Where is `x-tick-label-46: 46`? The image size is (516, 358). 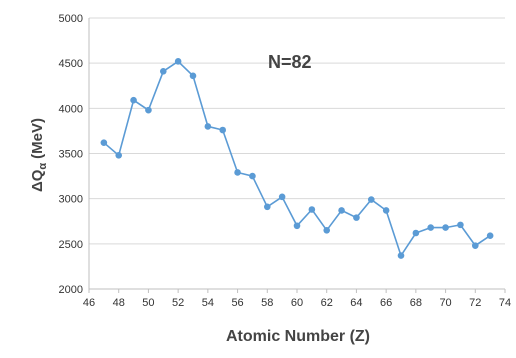
x-tick-label-46: 46 is located at coordinates (89, 303).